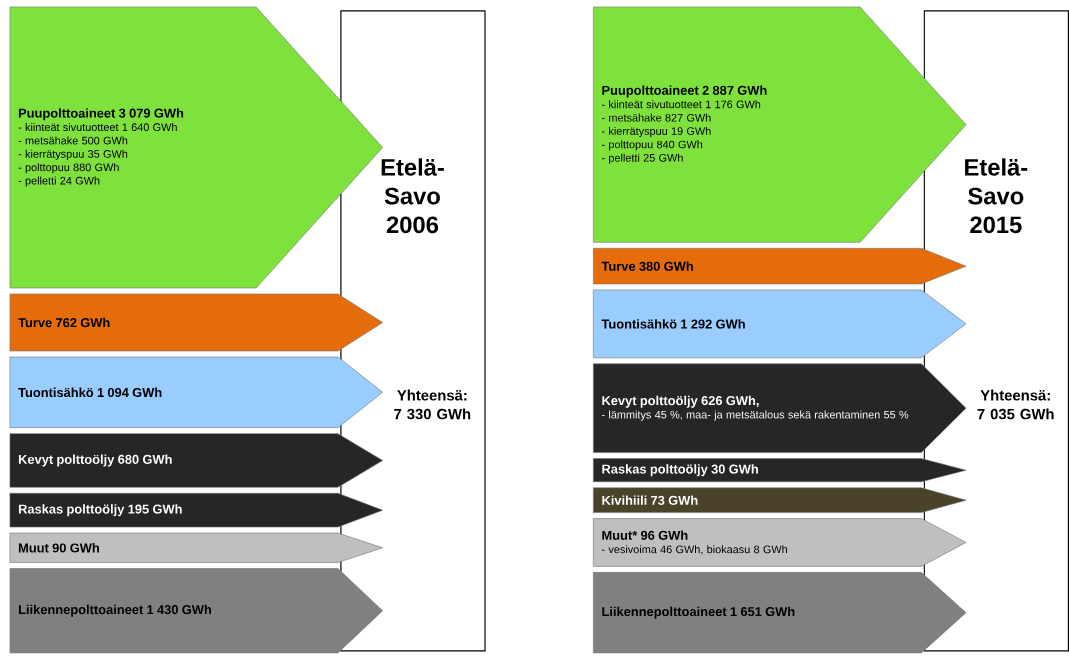 Image resolution: width=1069 pixels, height=660 pixels. I want to click on text: - pelletti 24 GWh, so click(59, 181).